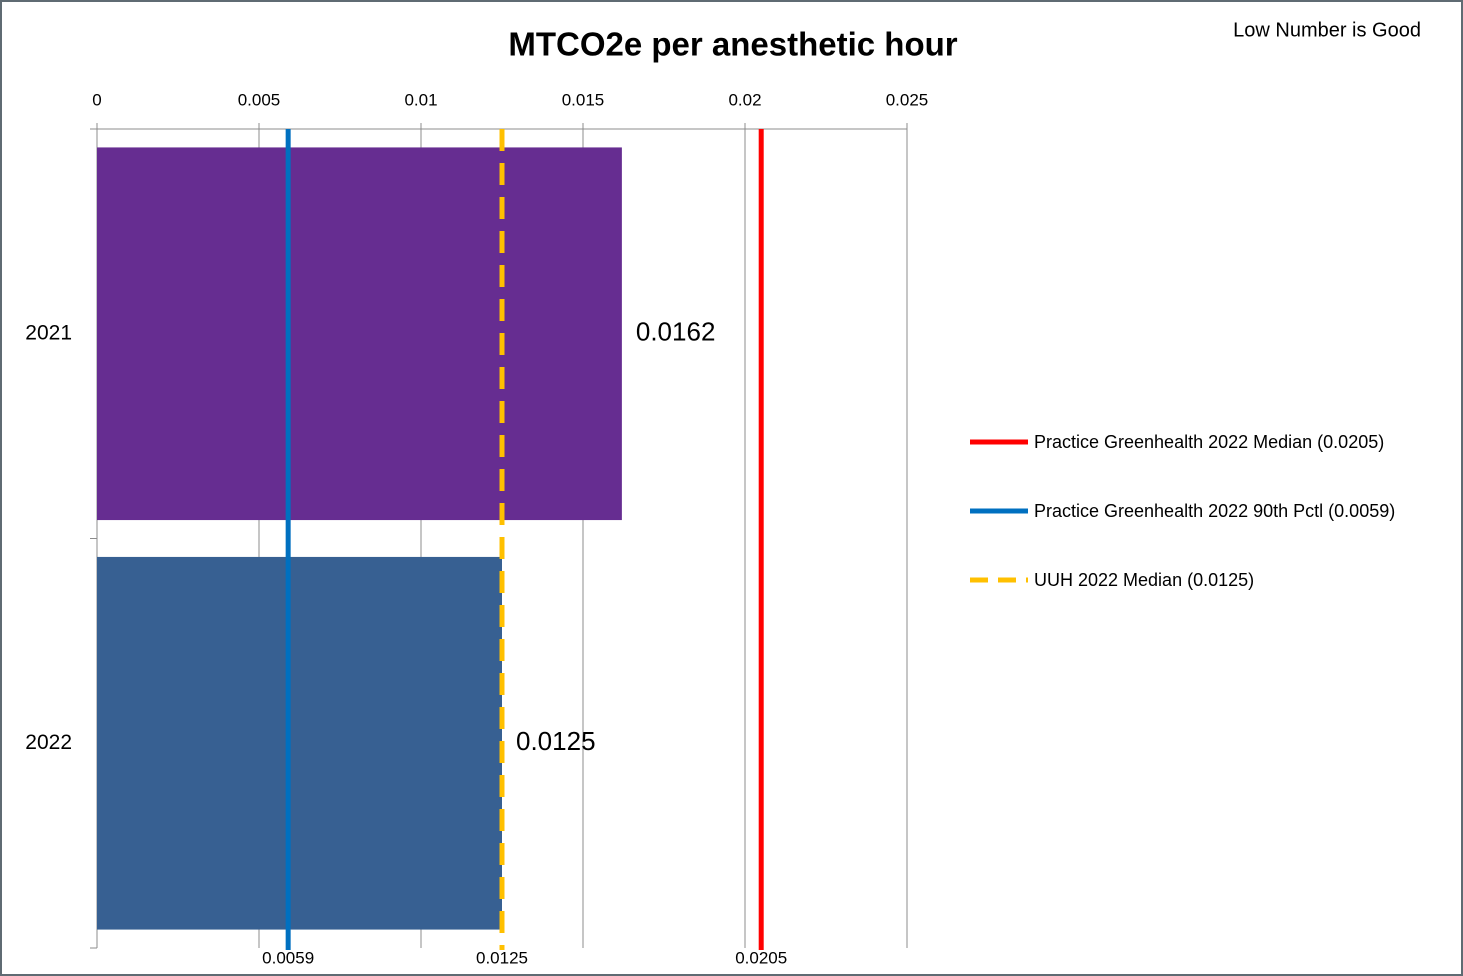 This screenshot has height=976, width=1463. I want to click on data-label: 0.0125, so click(556, 741).